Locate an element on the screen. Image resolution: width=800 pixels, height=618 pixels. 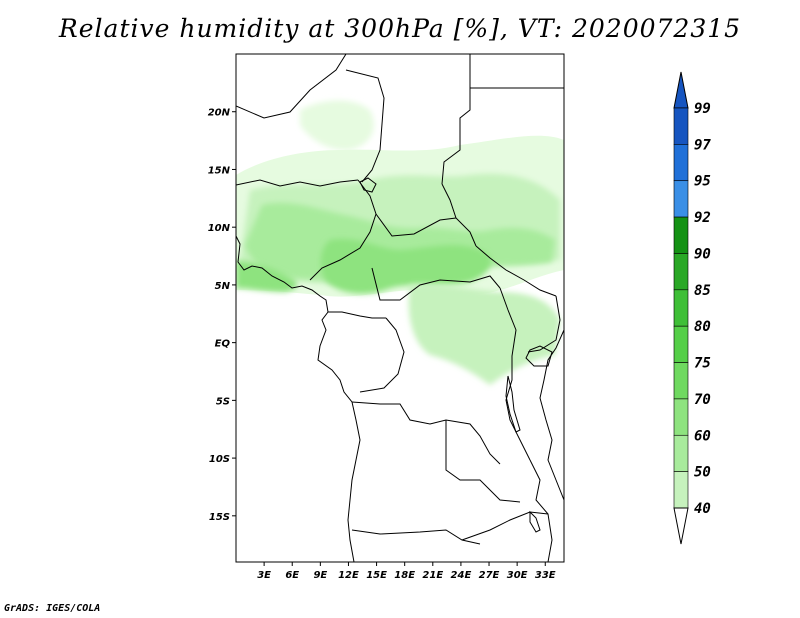
lon-tick-label: 33E is located at coordinates (545, 575).